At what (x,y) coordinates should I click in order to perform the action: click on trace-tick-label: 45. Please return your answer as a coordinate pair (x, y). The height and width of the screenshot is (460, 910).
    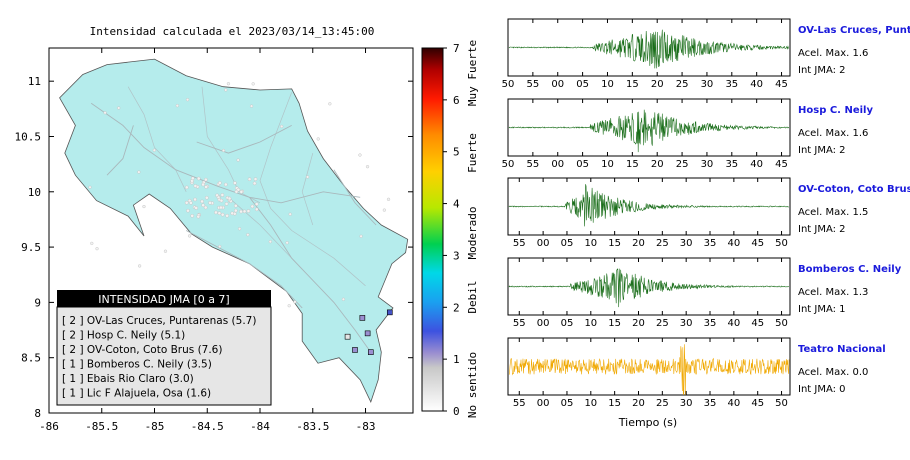
    Looking at the image, I should click on (757, 243).